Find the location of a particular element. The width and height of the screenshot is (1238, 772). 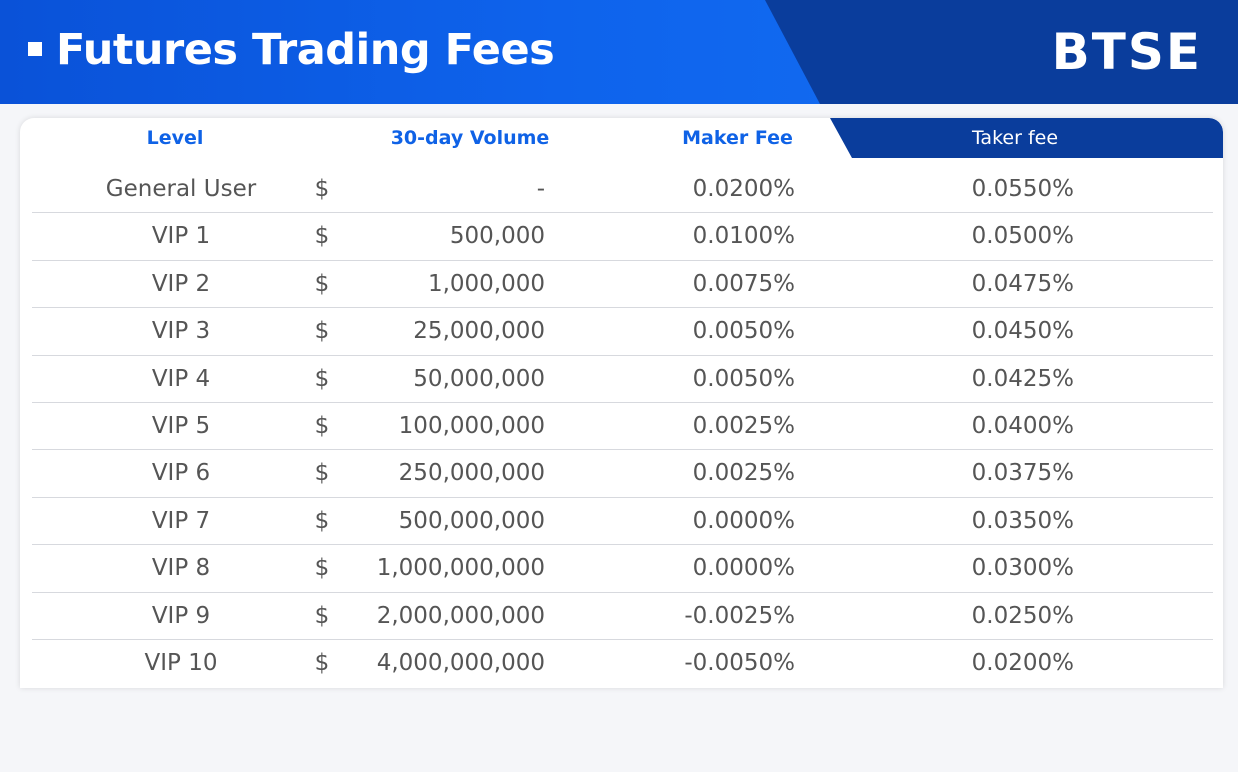

cell-level: VIP 9 is located at coordinates (181, 615).